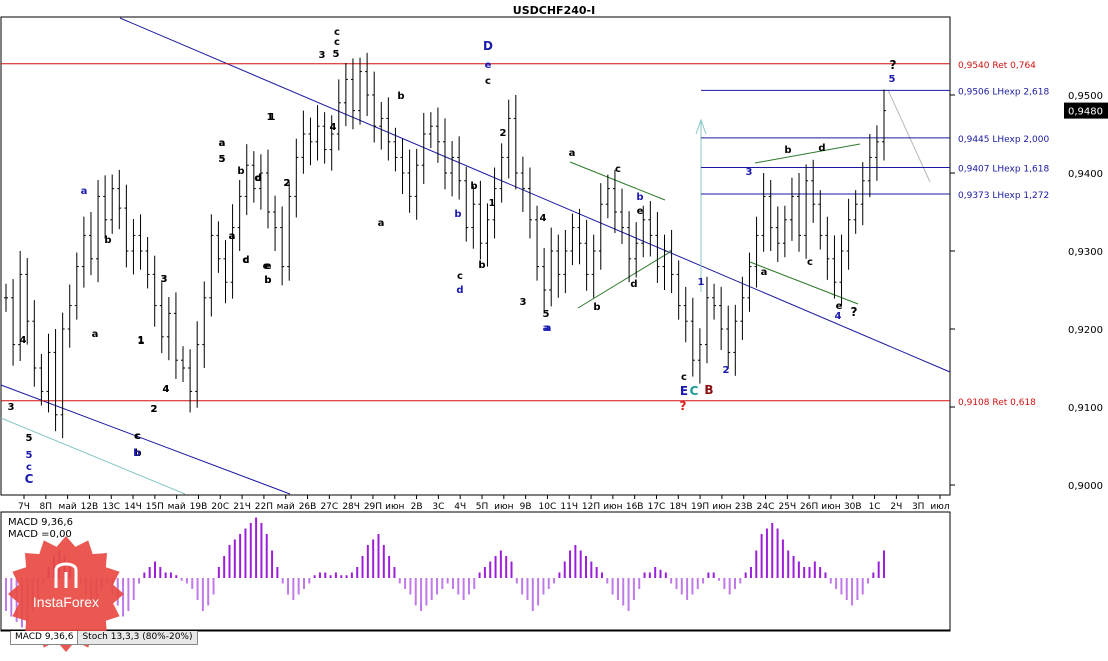 The height and width of the screenshot is (661, 1108). Describe the element at coordinates (721, 507) in the screenshot. I see `time-tick-label: июн` at that location.